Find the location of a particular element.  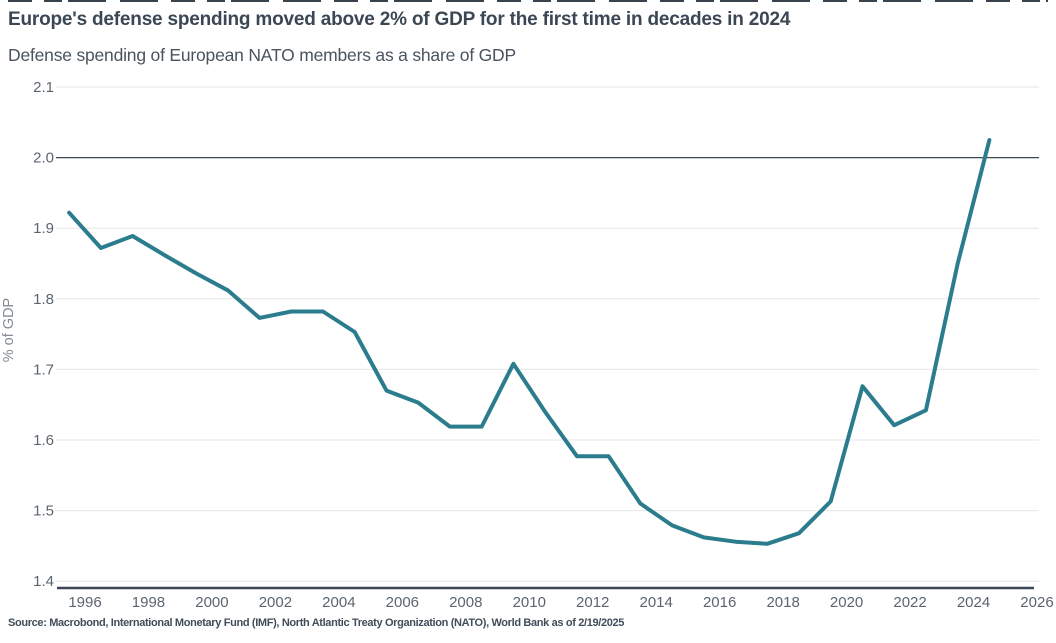

y-tick-label: 1.6 is located at coordinates (43, 440).